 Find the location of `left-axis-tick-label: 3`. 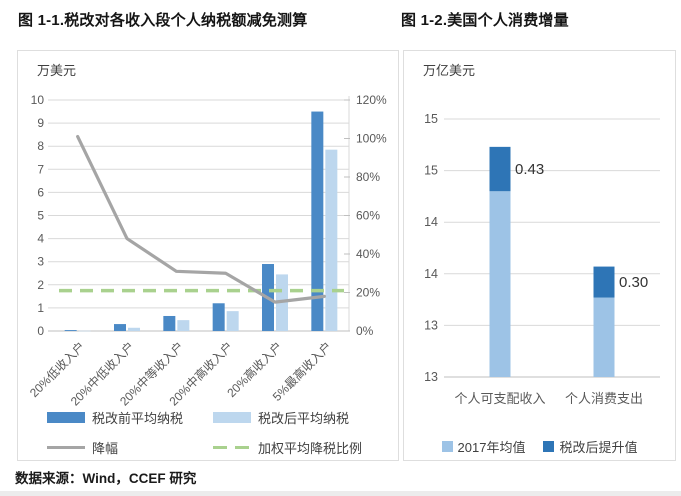

left-axis-tick-label: 3 is located at coordinates (40, 262).